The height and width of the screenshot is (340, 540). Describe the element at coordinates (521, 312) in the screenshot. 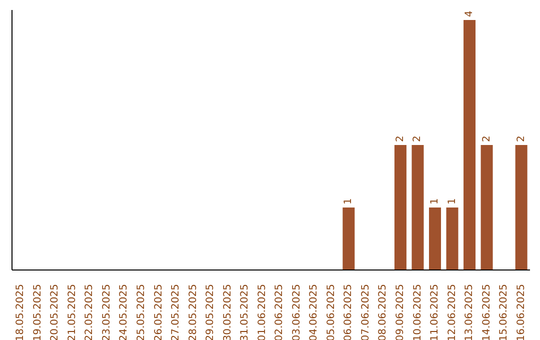

I see `x-tick-label: 16.06.2025` at that location.